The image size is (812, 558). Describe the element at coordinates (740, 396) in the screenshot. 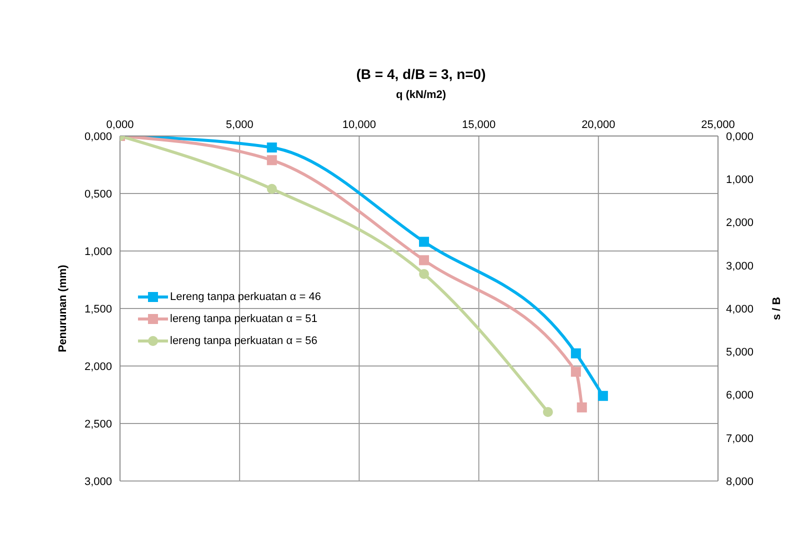

I see `y2-tick-label: 6,000` at that location.